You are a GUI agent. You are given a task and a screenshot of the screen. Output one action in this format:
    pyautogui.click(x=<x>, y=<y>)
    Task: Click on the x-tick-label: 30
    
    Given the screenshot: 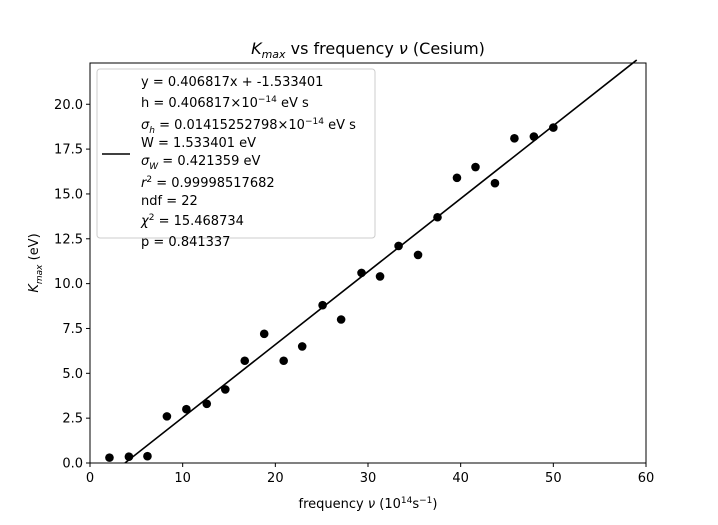 What is the action you would take?
    pyautogui.click(x=368, y=478)
    